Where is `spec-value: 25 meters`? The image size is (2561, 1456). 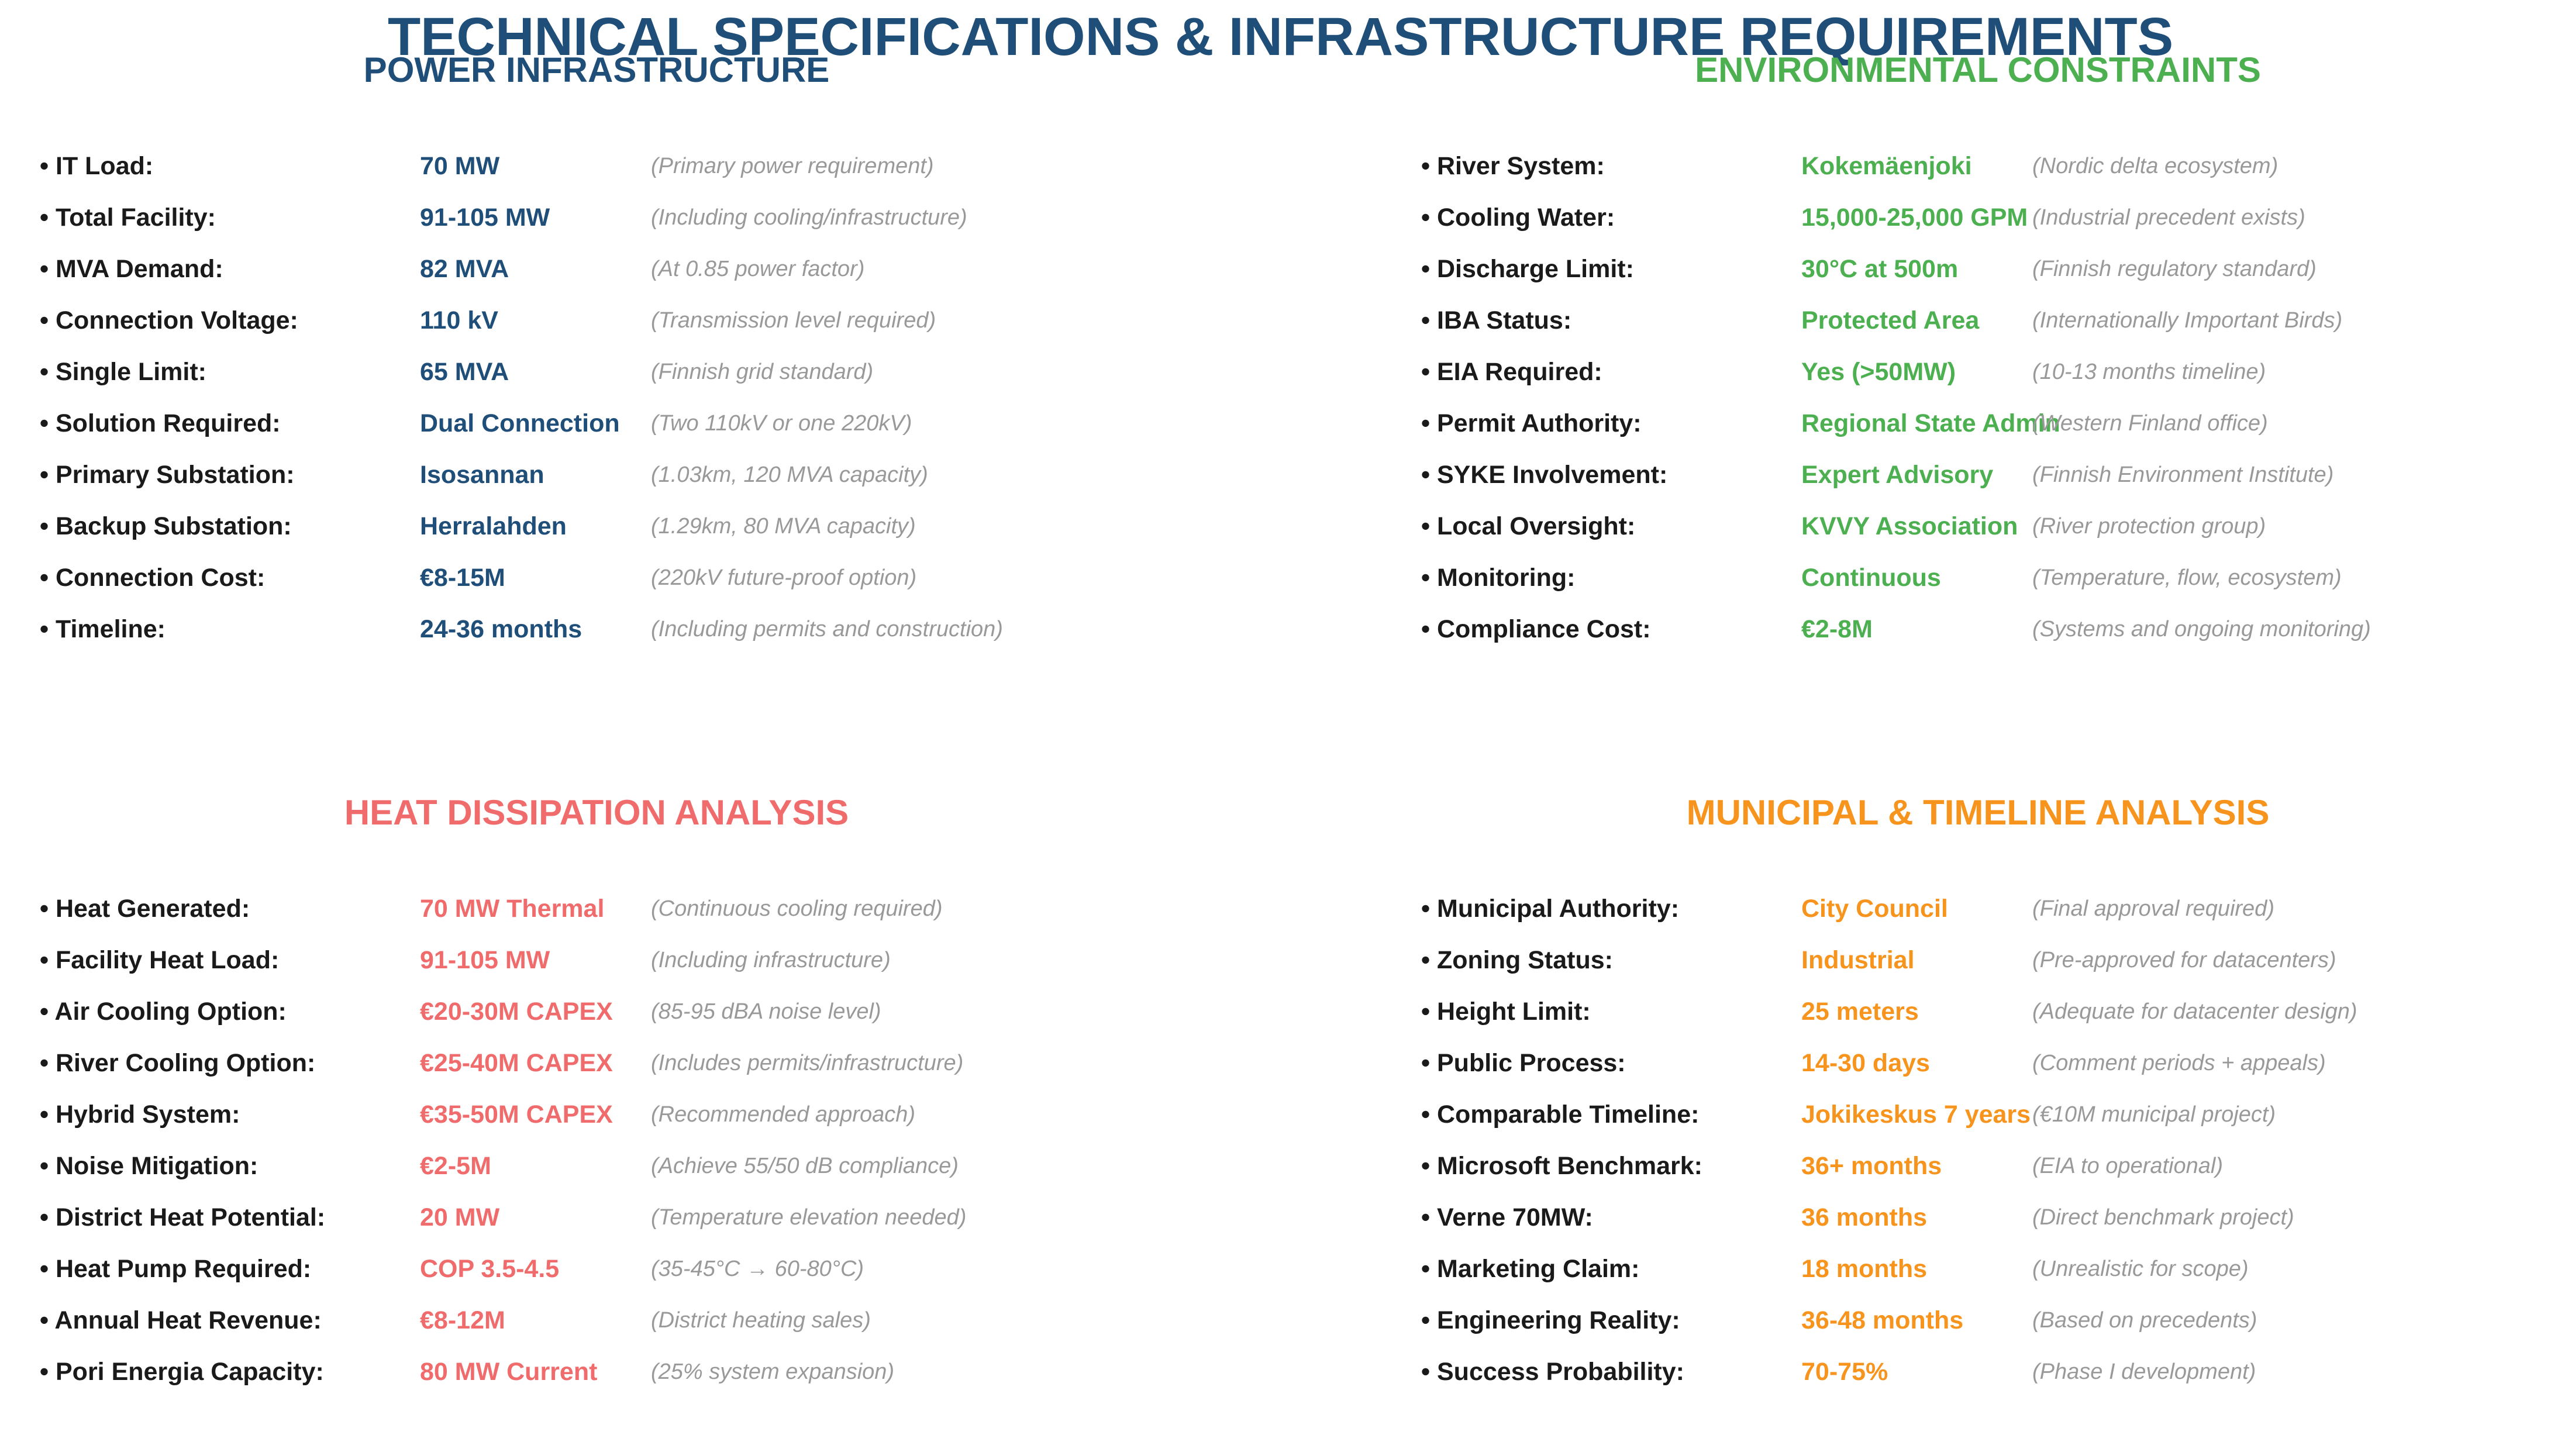
spec-value: 25 meters is located at coordinates (1860, 1012).